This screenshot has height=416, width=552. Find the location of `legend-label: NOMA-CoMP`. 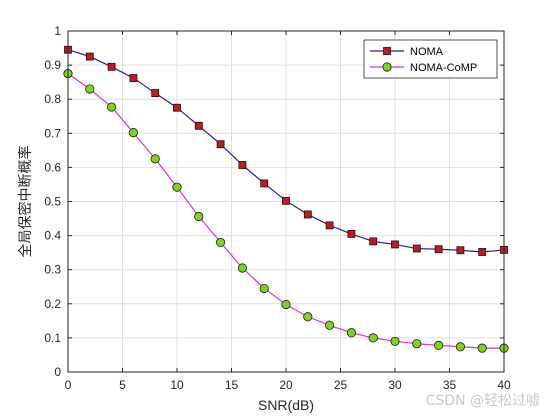

legend-label: NOMA-CoMP is located at coordinates (443, 68).